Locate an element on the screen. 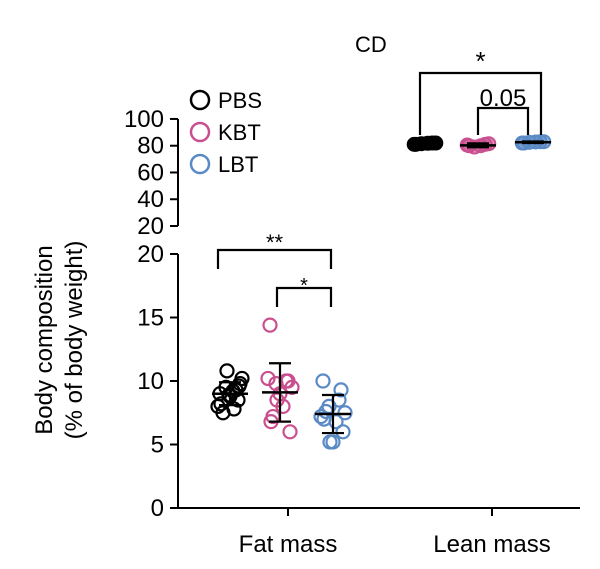 The height and width of the screenshot is (569, 600). legend-label-pbs: PBS is located at coordinates (240, 100).